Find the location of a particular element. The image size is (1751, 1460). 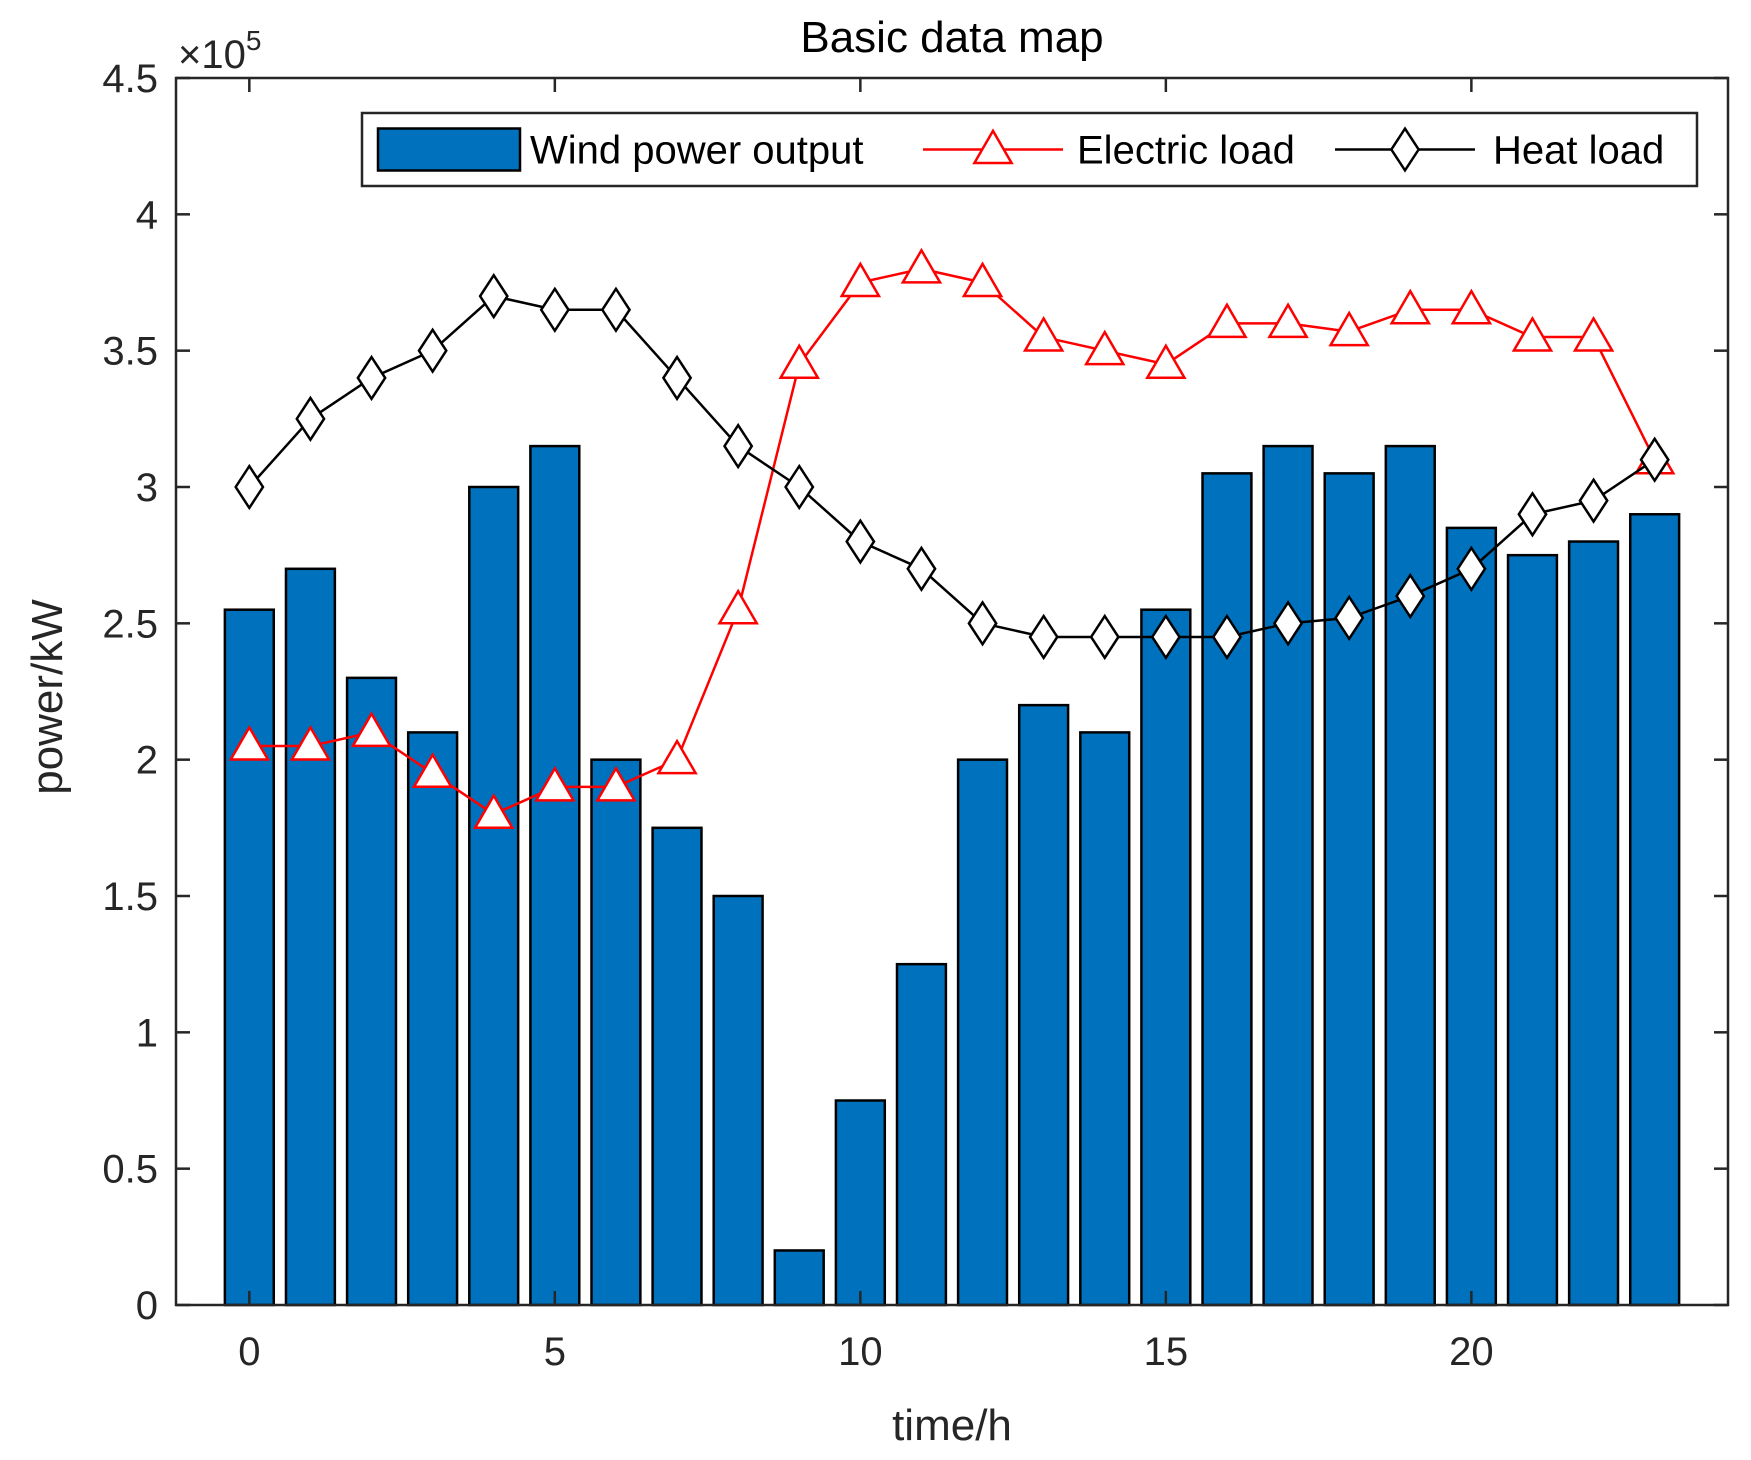

y-multiplier-base: ×10 is located at coordinates (212, 55).